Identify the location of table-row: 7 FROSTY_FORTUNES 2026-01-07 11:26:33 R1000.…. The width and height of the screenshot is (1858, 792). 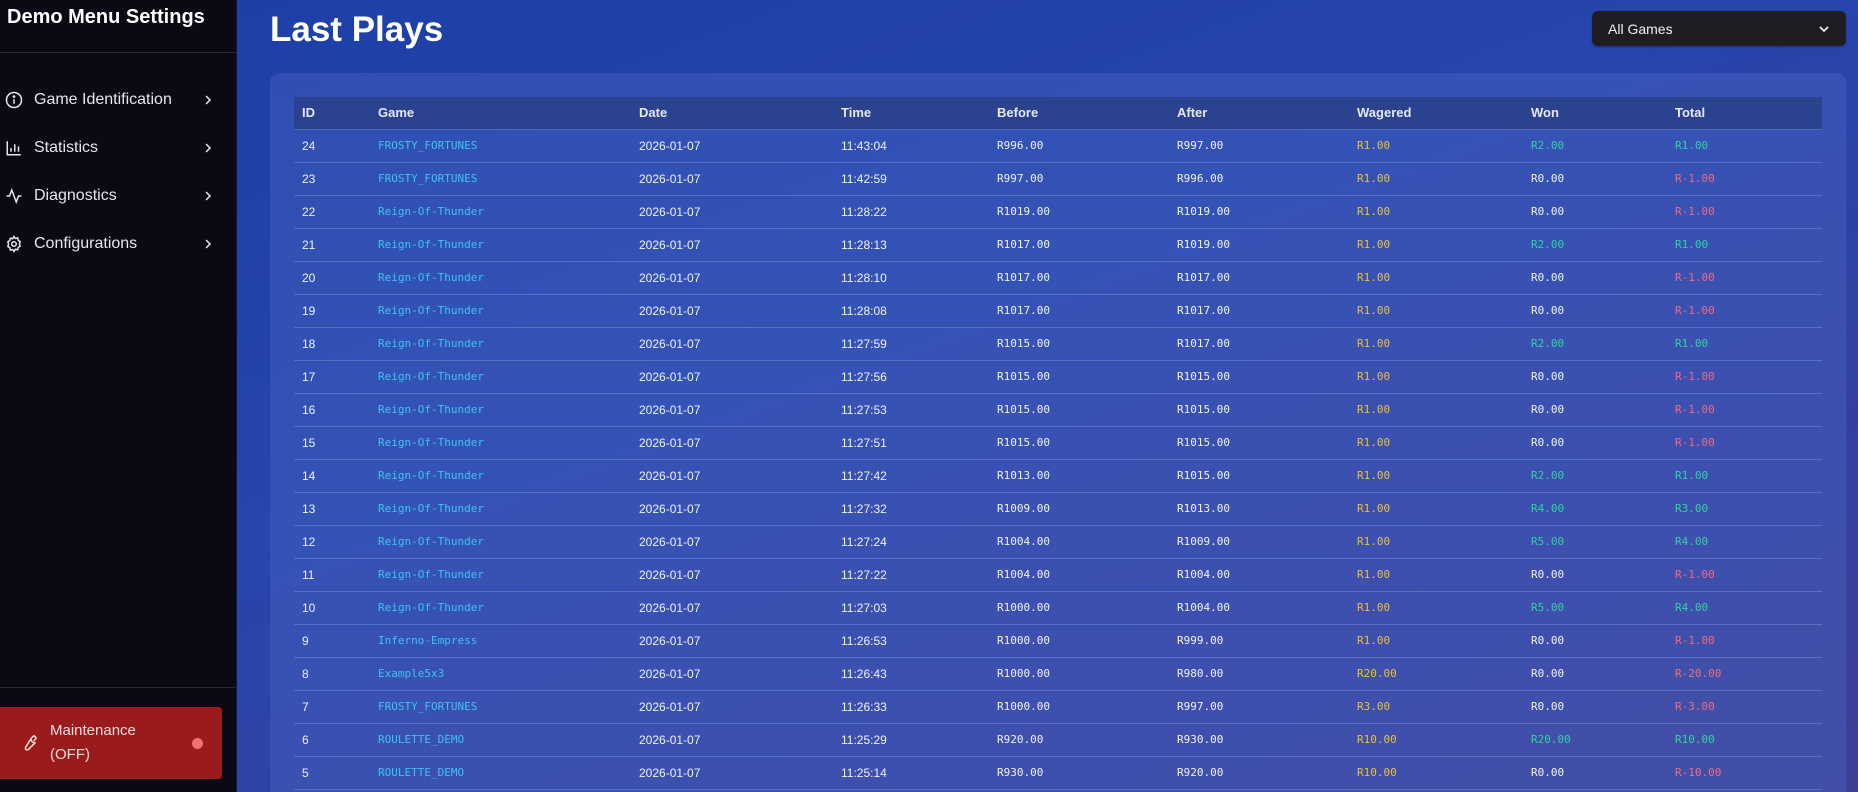
(1058, 707).